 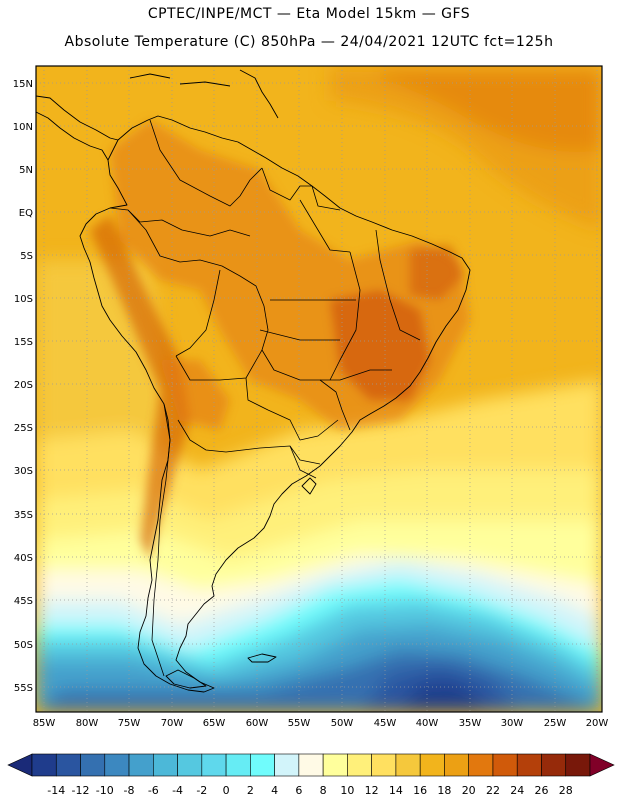 What do you see at coordinates (23, 515) in the screenshot?
I see `lat-label: 35S` at bounding box center [23, 515].